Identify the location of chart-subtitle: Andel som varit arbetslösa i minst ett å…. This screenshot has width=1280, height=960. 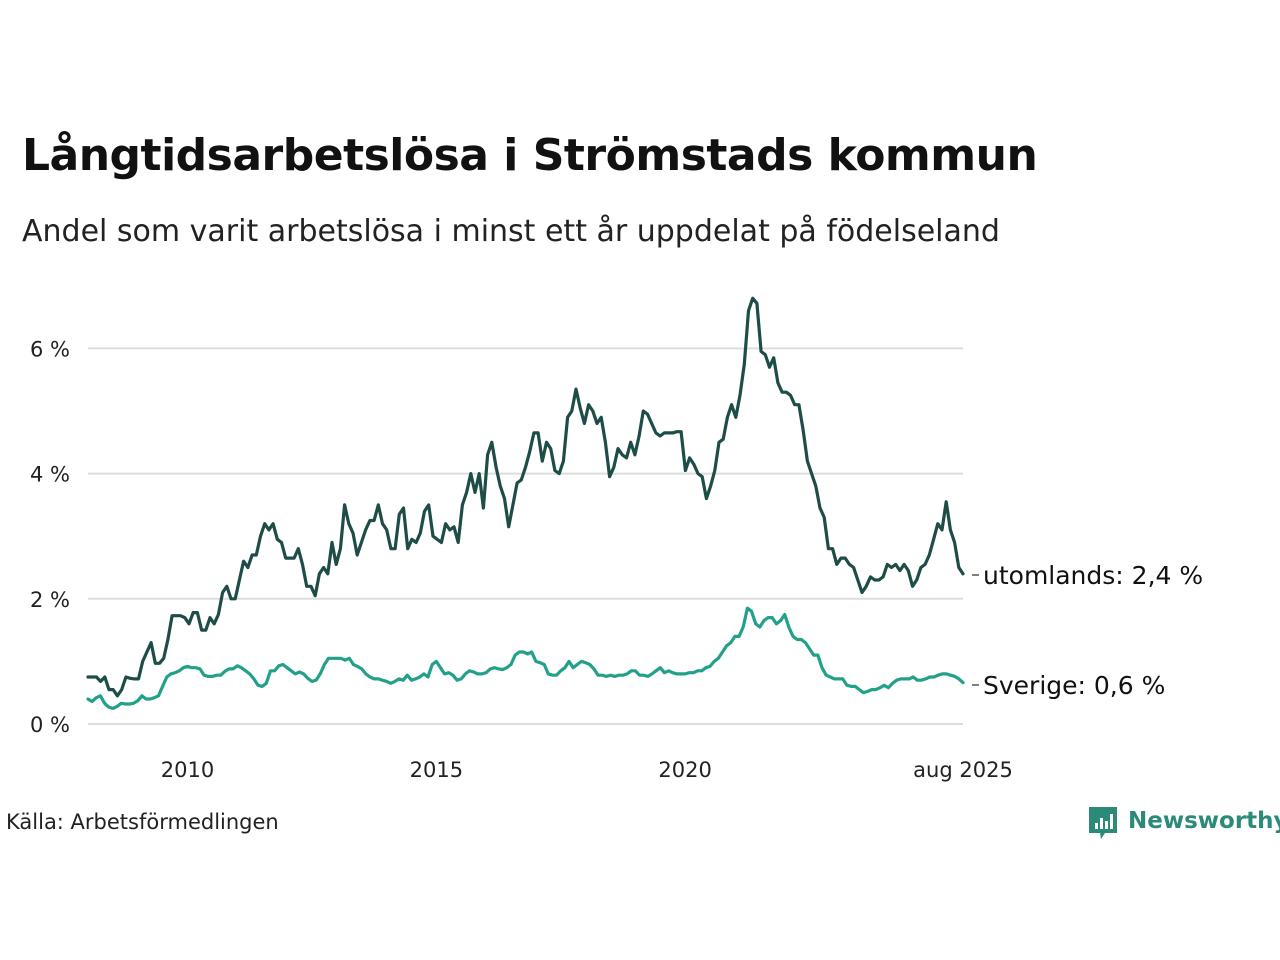
(511, 231).